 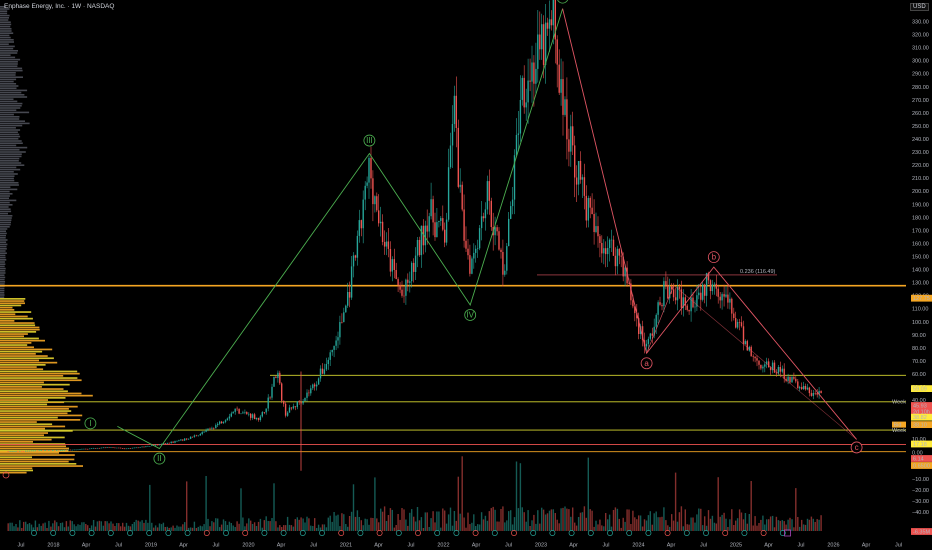 I want to click on dividend-marker, so click(x=787, y=533).